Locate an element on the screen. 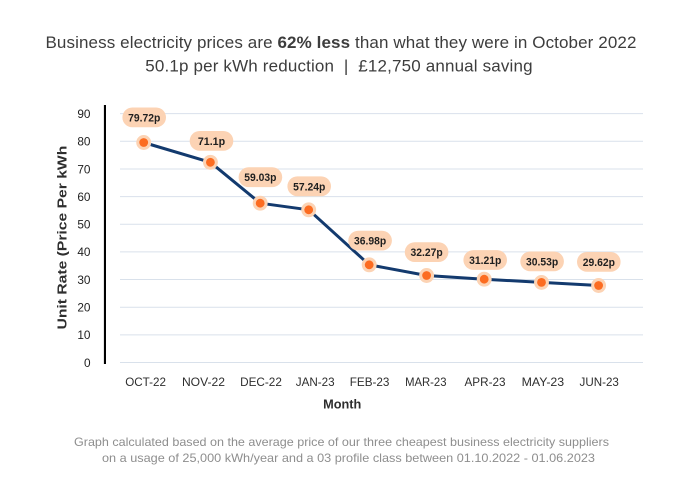  svg-text: NOV-22 is located at coordinates (203, 382).